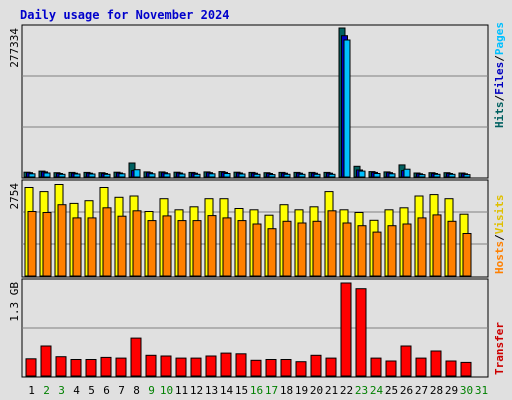 The height and width of the screenshot is (400, 512). What do you see at coordinates (421, 390) in the screenshot?
I see `day-label-27: 27` at bounding box center [421, 390].